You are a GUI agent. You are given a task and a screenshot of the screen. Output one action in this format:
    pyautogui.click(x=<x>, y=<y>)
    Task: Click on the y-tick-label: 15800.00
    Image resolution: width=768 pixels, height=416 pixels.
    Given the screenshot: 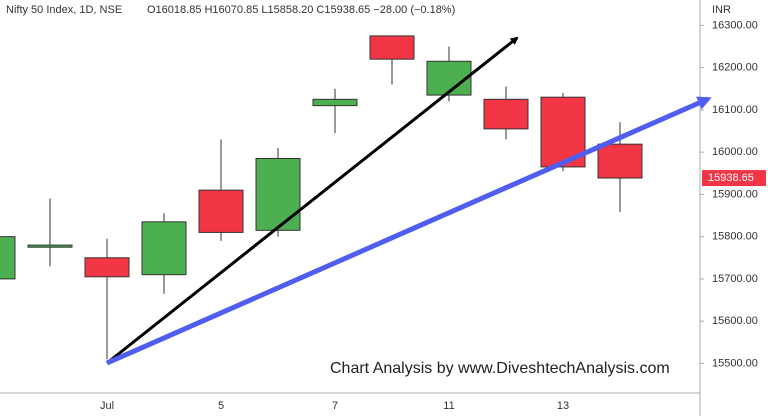 What is the action you would take?
    pyautogui.click(x=735, y=237)
    